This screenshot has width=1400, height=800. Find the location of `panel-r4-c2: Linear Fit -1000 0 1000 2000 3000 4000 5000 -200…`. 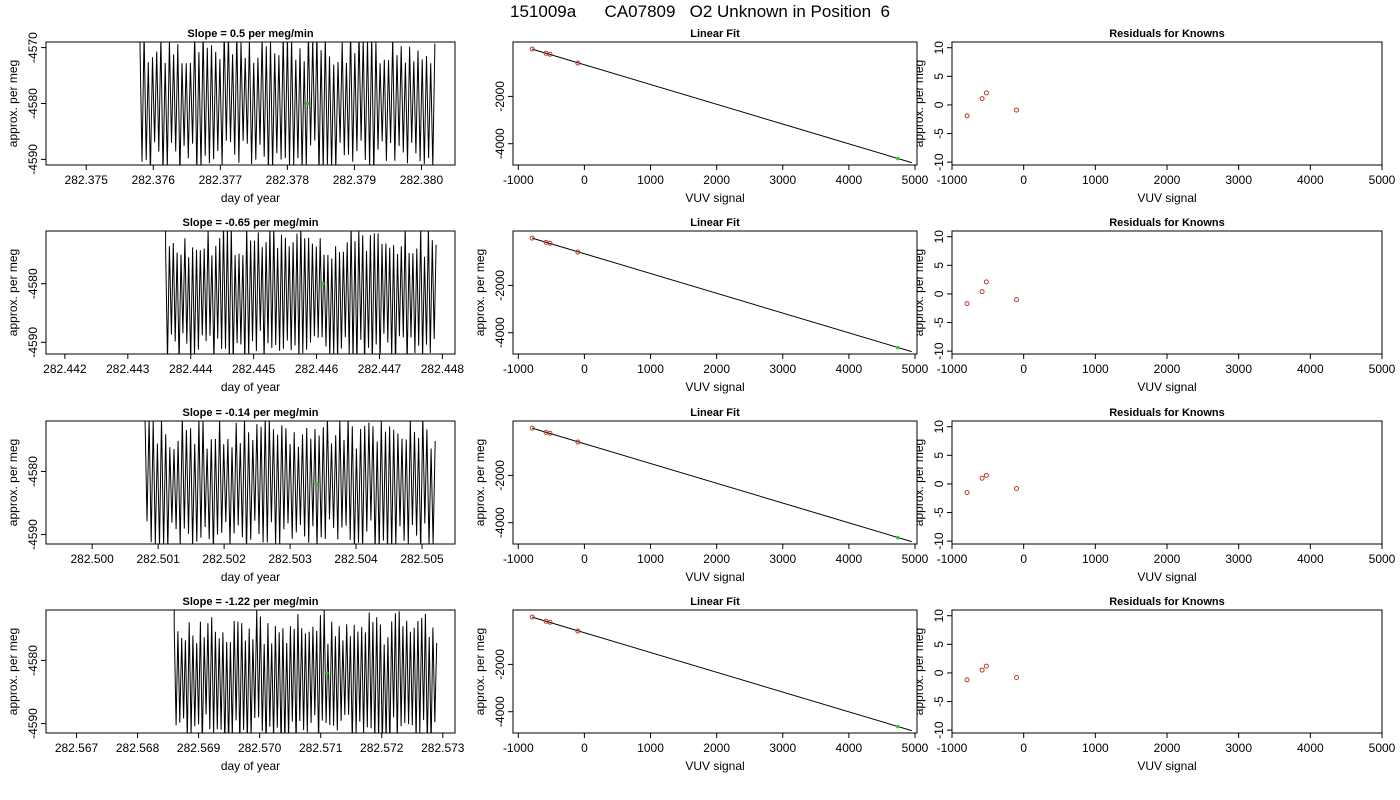

panel-r4-c2: Linear Fit -1000 0 1000 2000 3000 4000 5000 -200… is located at coordinates (701, 684).